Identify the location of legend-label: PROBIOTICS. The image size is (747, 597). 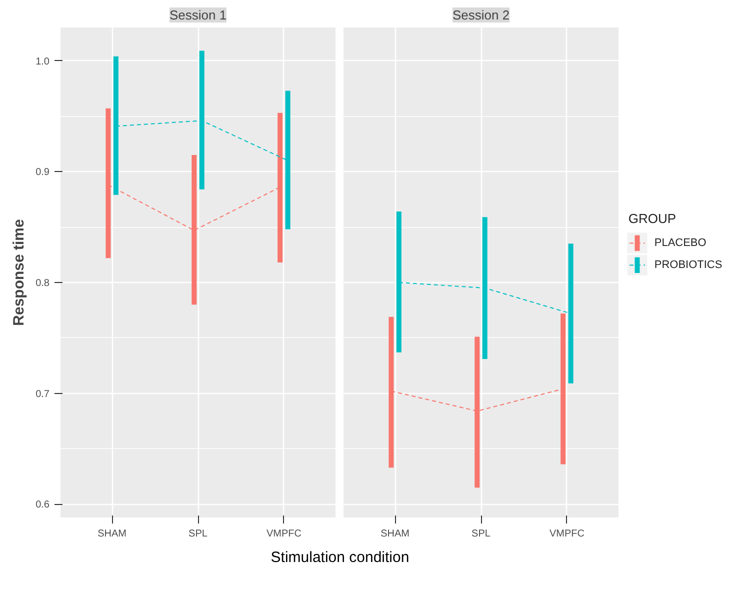
(688, 265).